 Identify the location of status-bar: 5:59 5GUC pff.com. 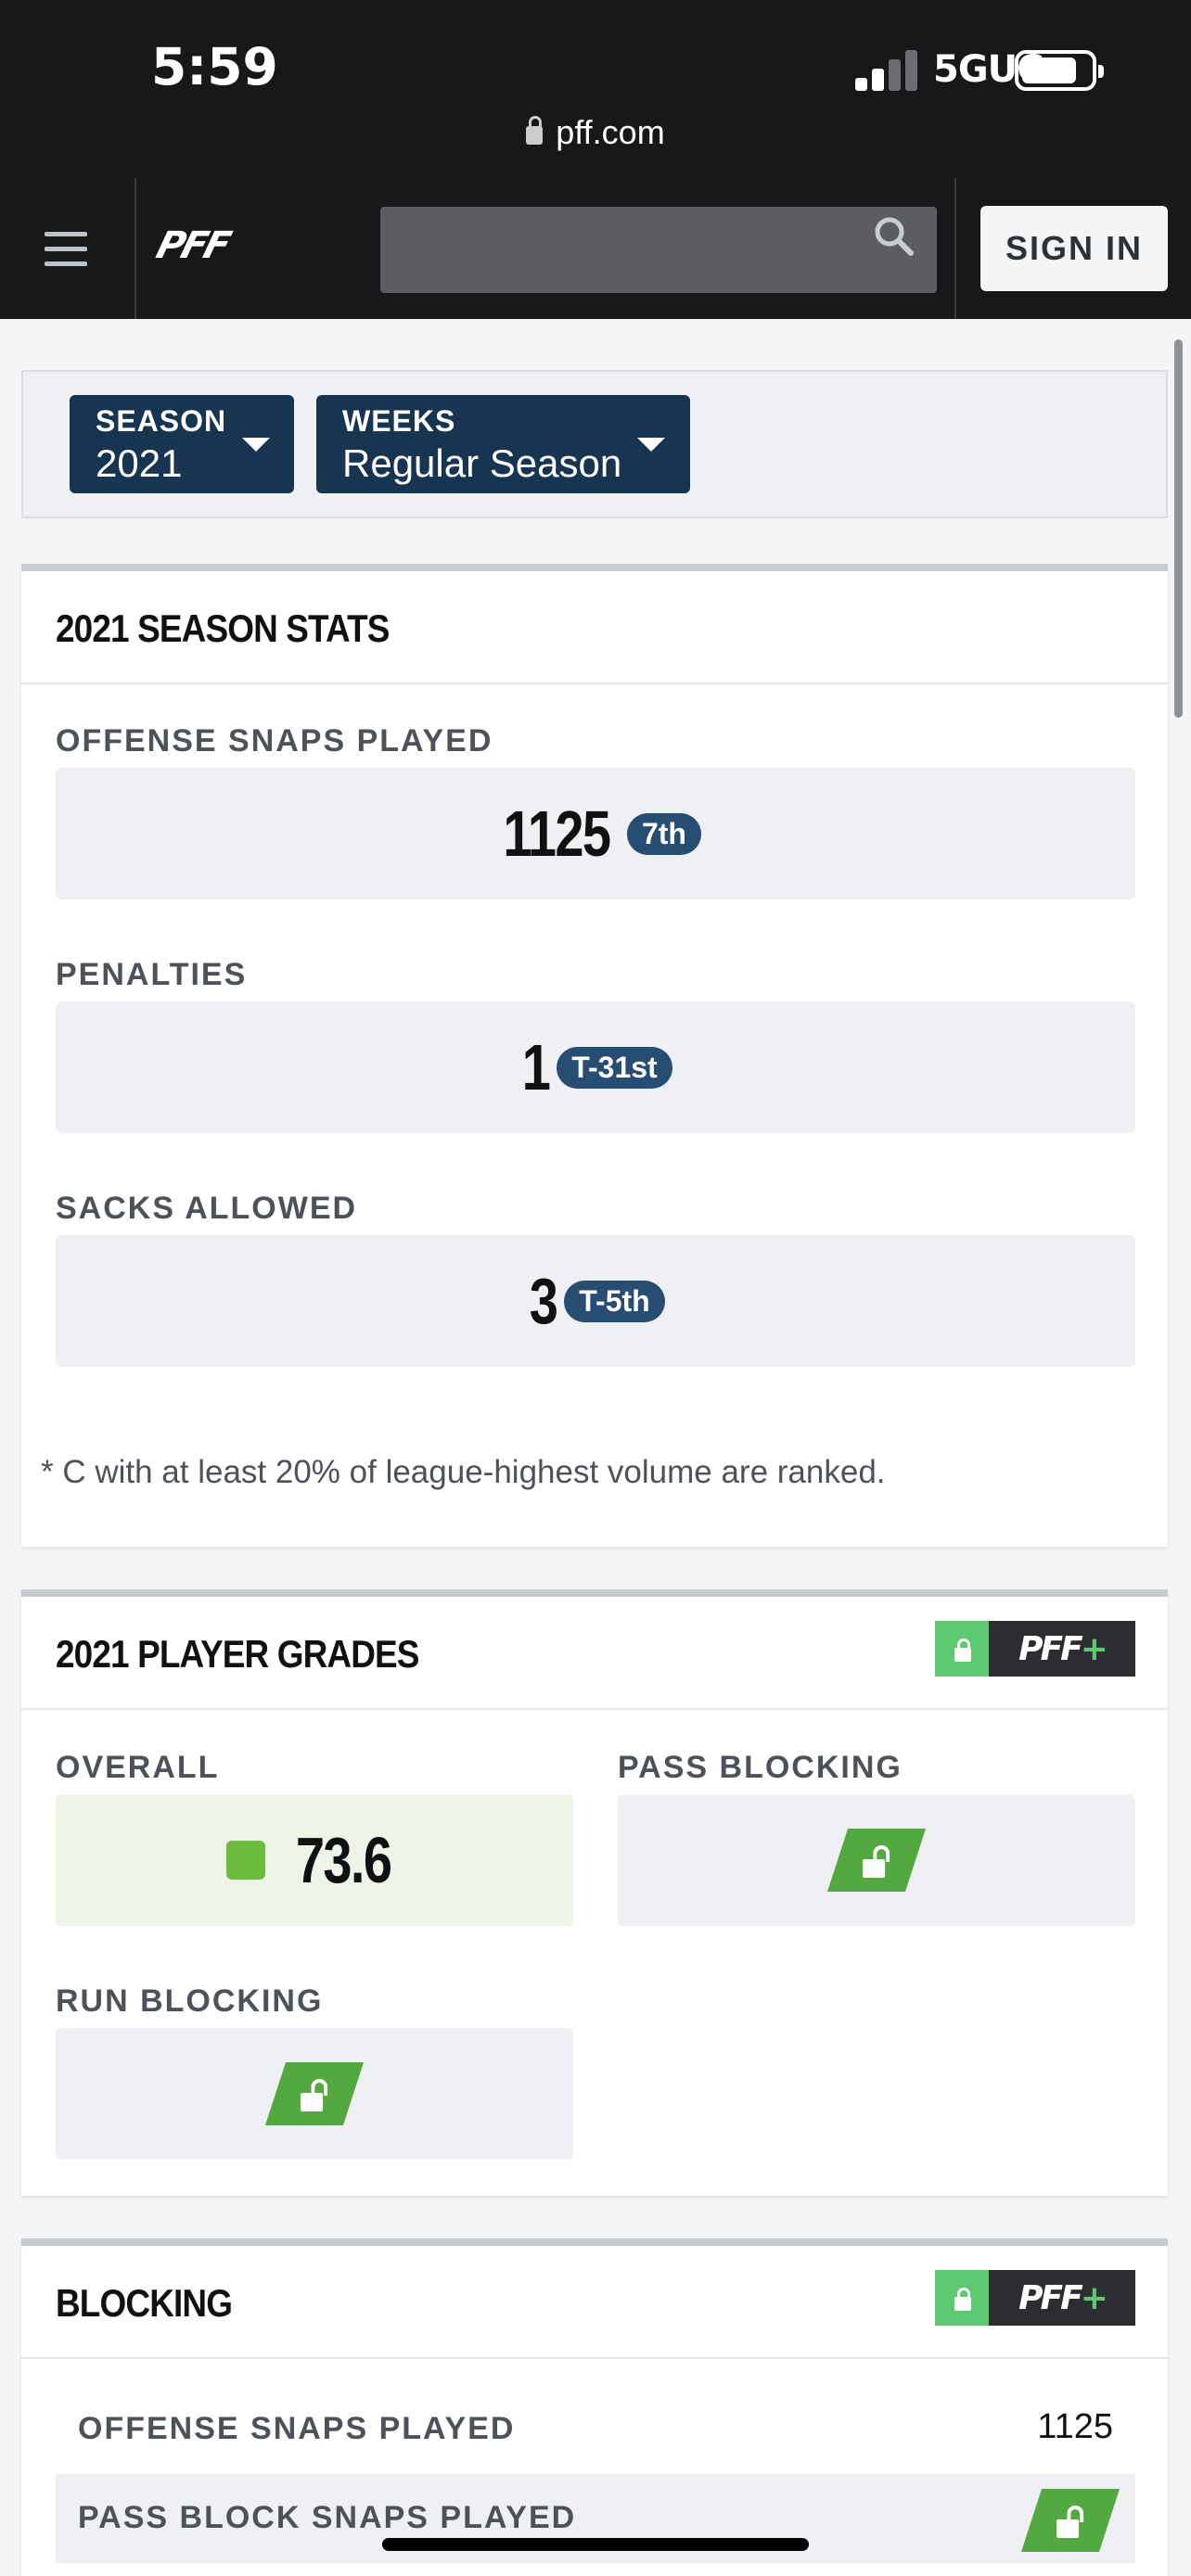
(595, 89).